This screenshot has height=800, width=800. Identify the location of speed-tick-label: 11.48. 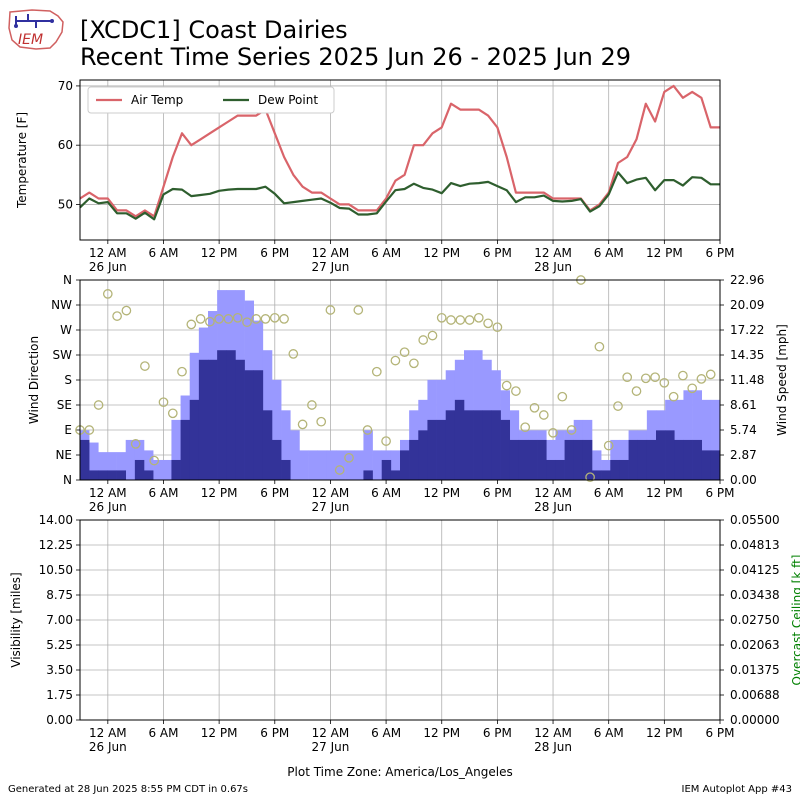
(747, 380).